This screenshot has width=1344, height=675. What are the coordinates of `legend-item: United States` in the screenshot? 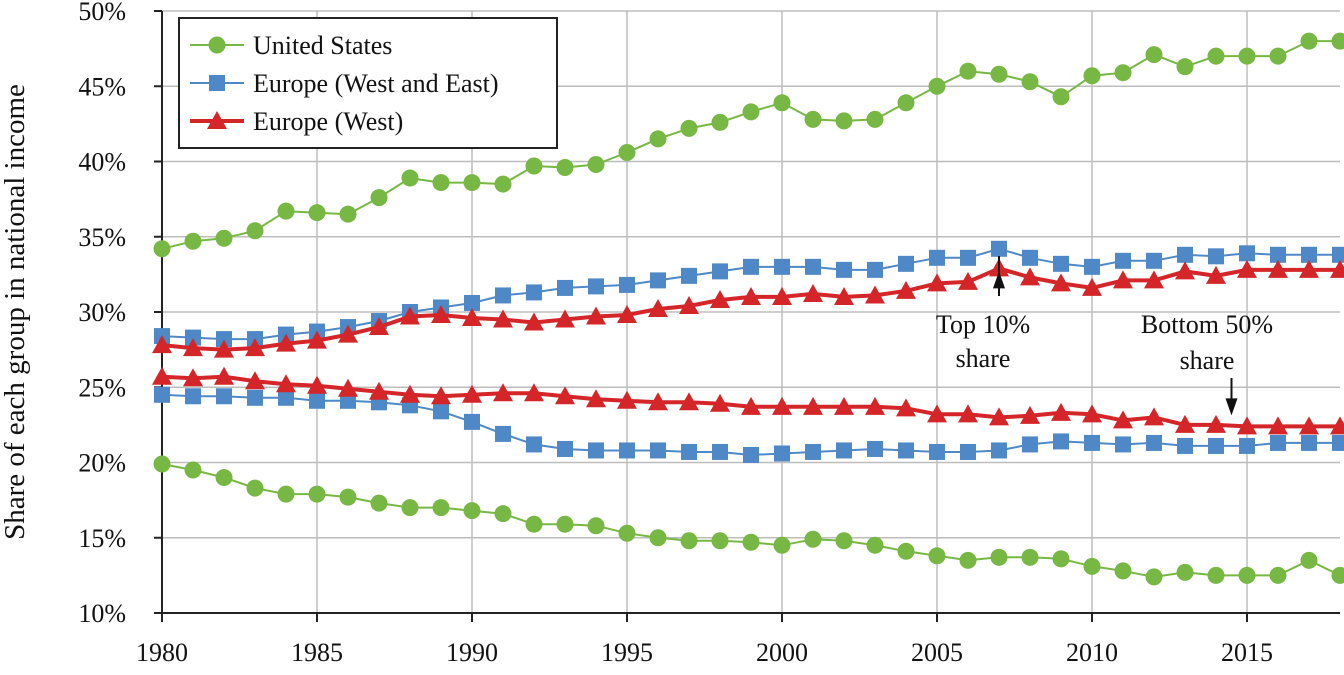 It's located at (291, 45).